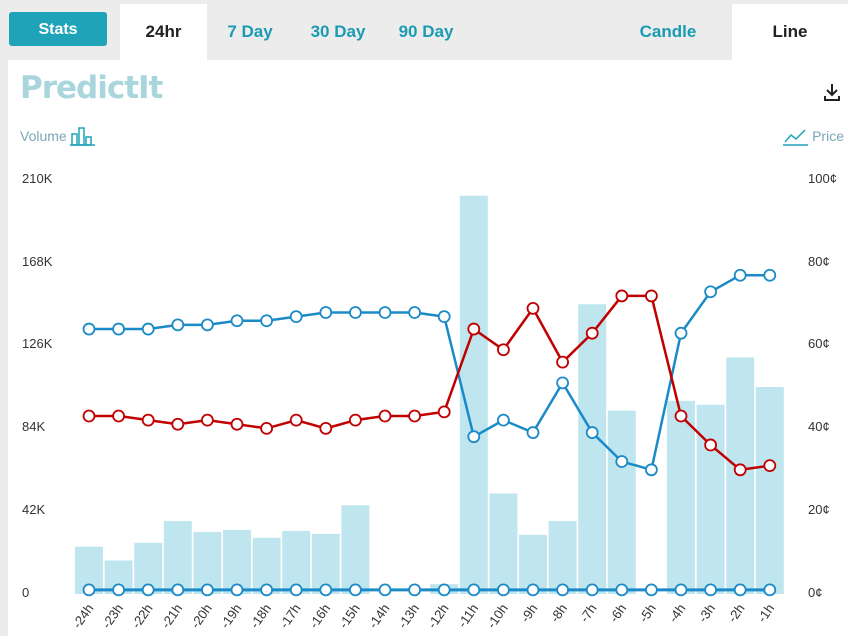  Describe the element at coordinates (832, 94) in the screenshot. I see `download-icon` at that location.